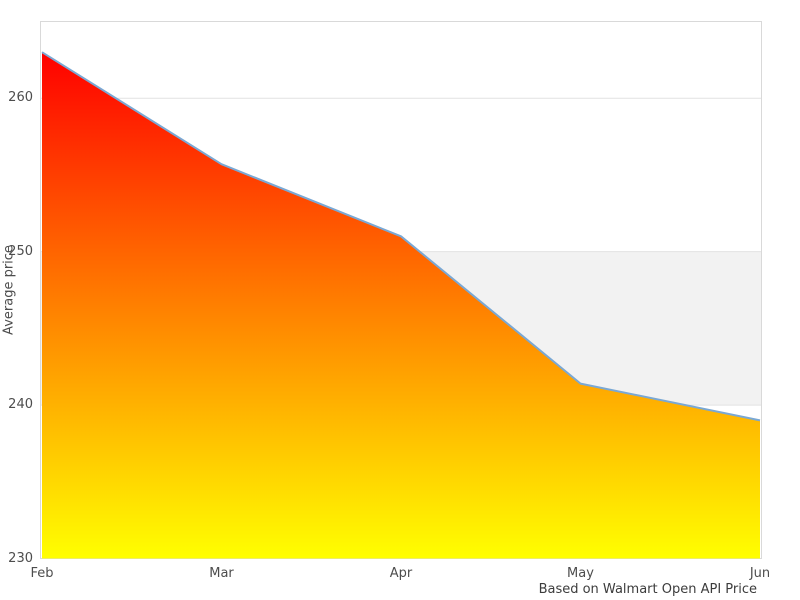  What do you see at coordinates (9, 290) in the screenshot?
I see `y-axis-title: Average price` at bounding box center [9, 290].